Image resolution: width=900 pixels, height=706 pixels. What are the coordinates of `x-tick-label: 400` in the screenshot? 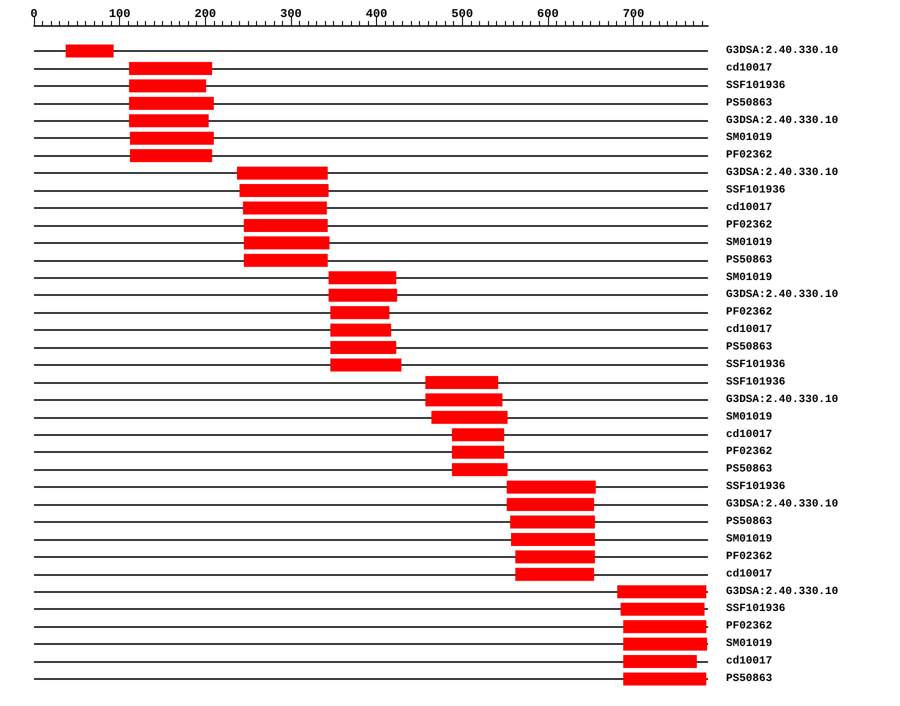 It's located at (377, 14).